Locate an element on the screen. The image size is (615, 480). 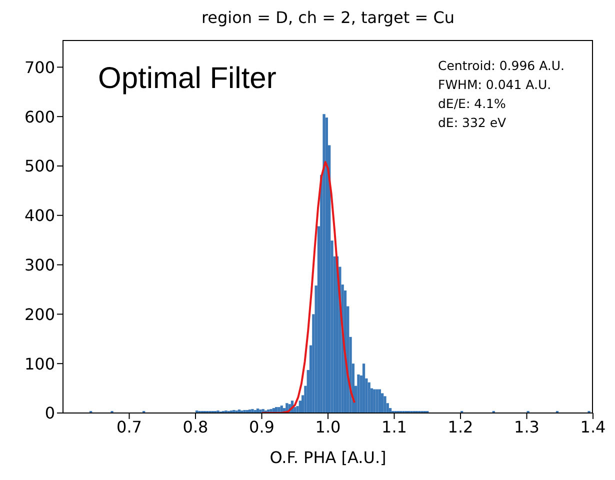
annotation: Centroid: 0.996 A.U. is located at coordinates (501, 66).